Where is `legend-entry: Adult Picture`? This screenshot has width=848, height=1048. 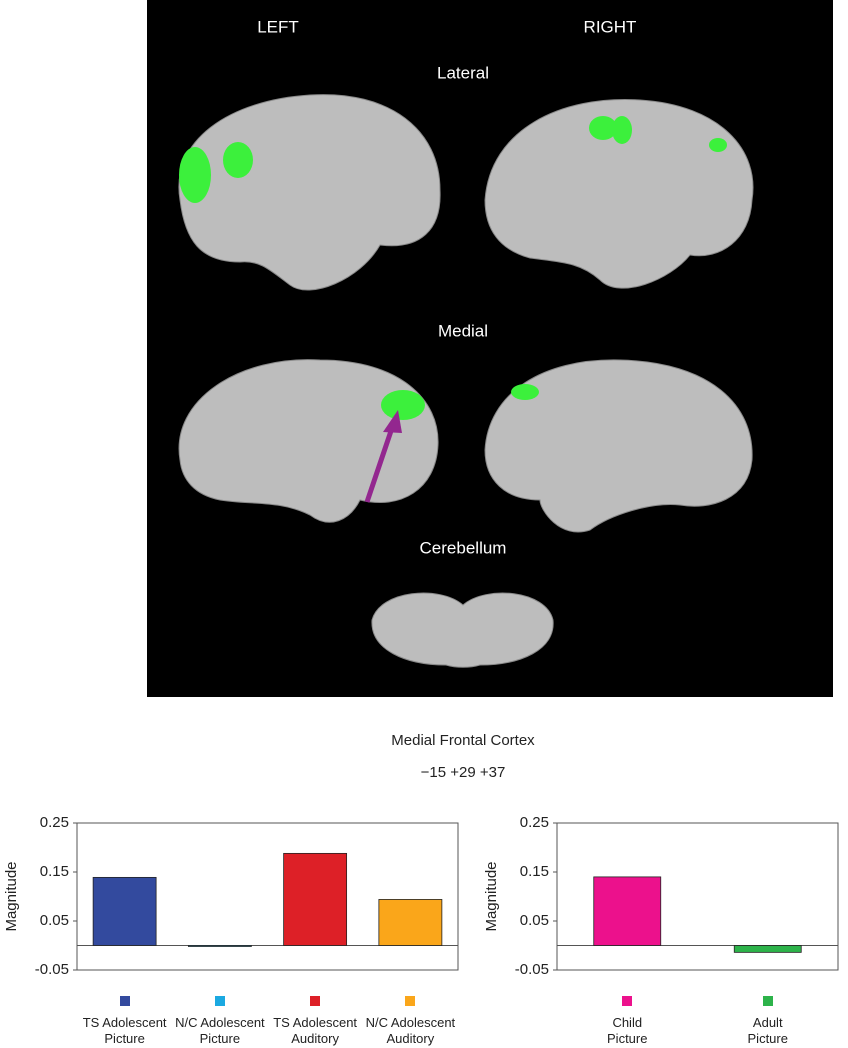 legend-entry: Adult Picture is located at coordinates (768, 1021).